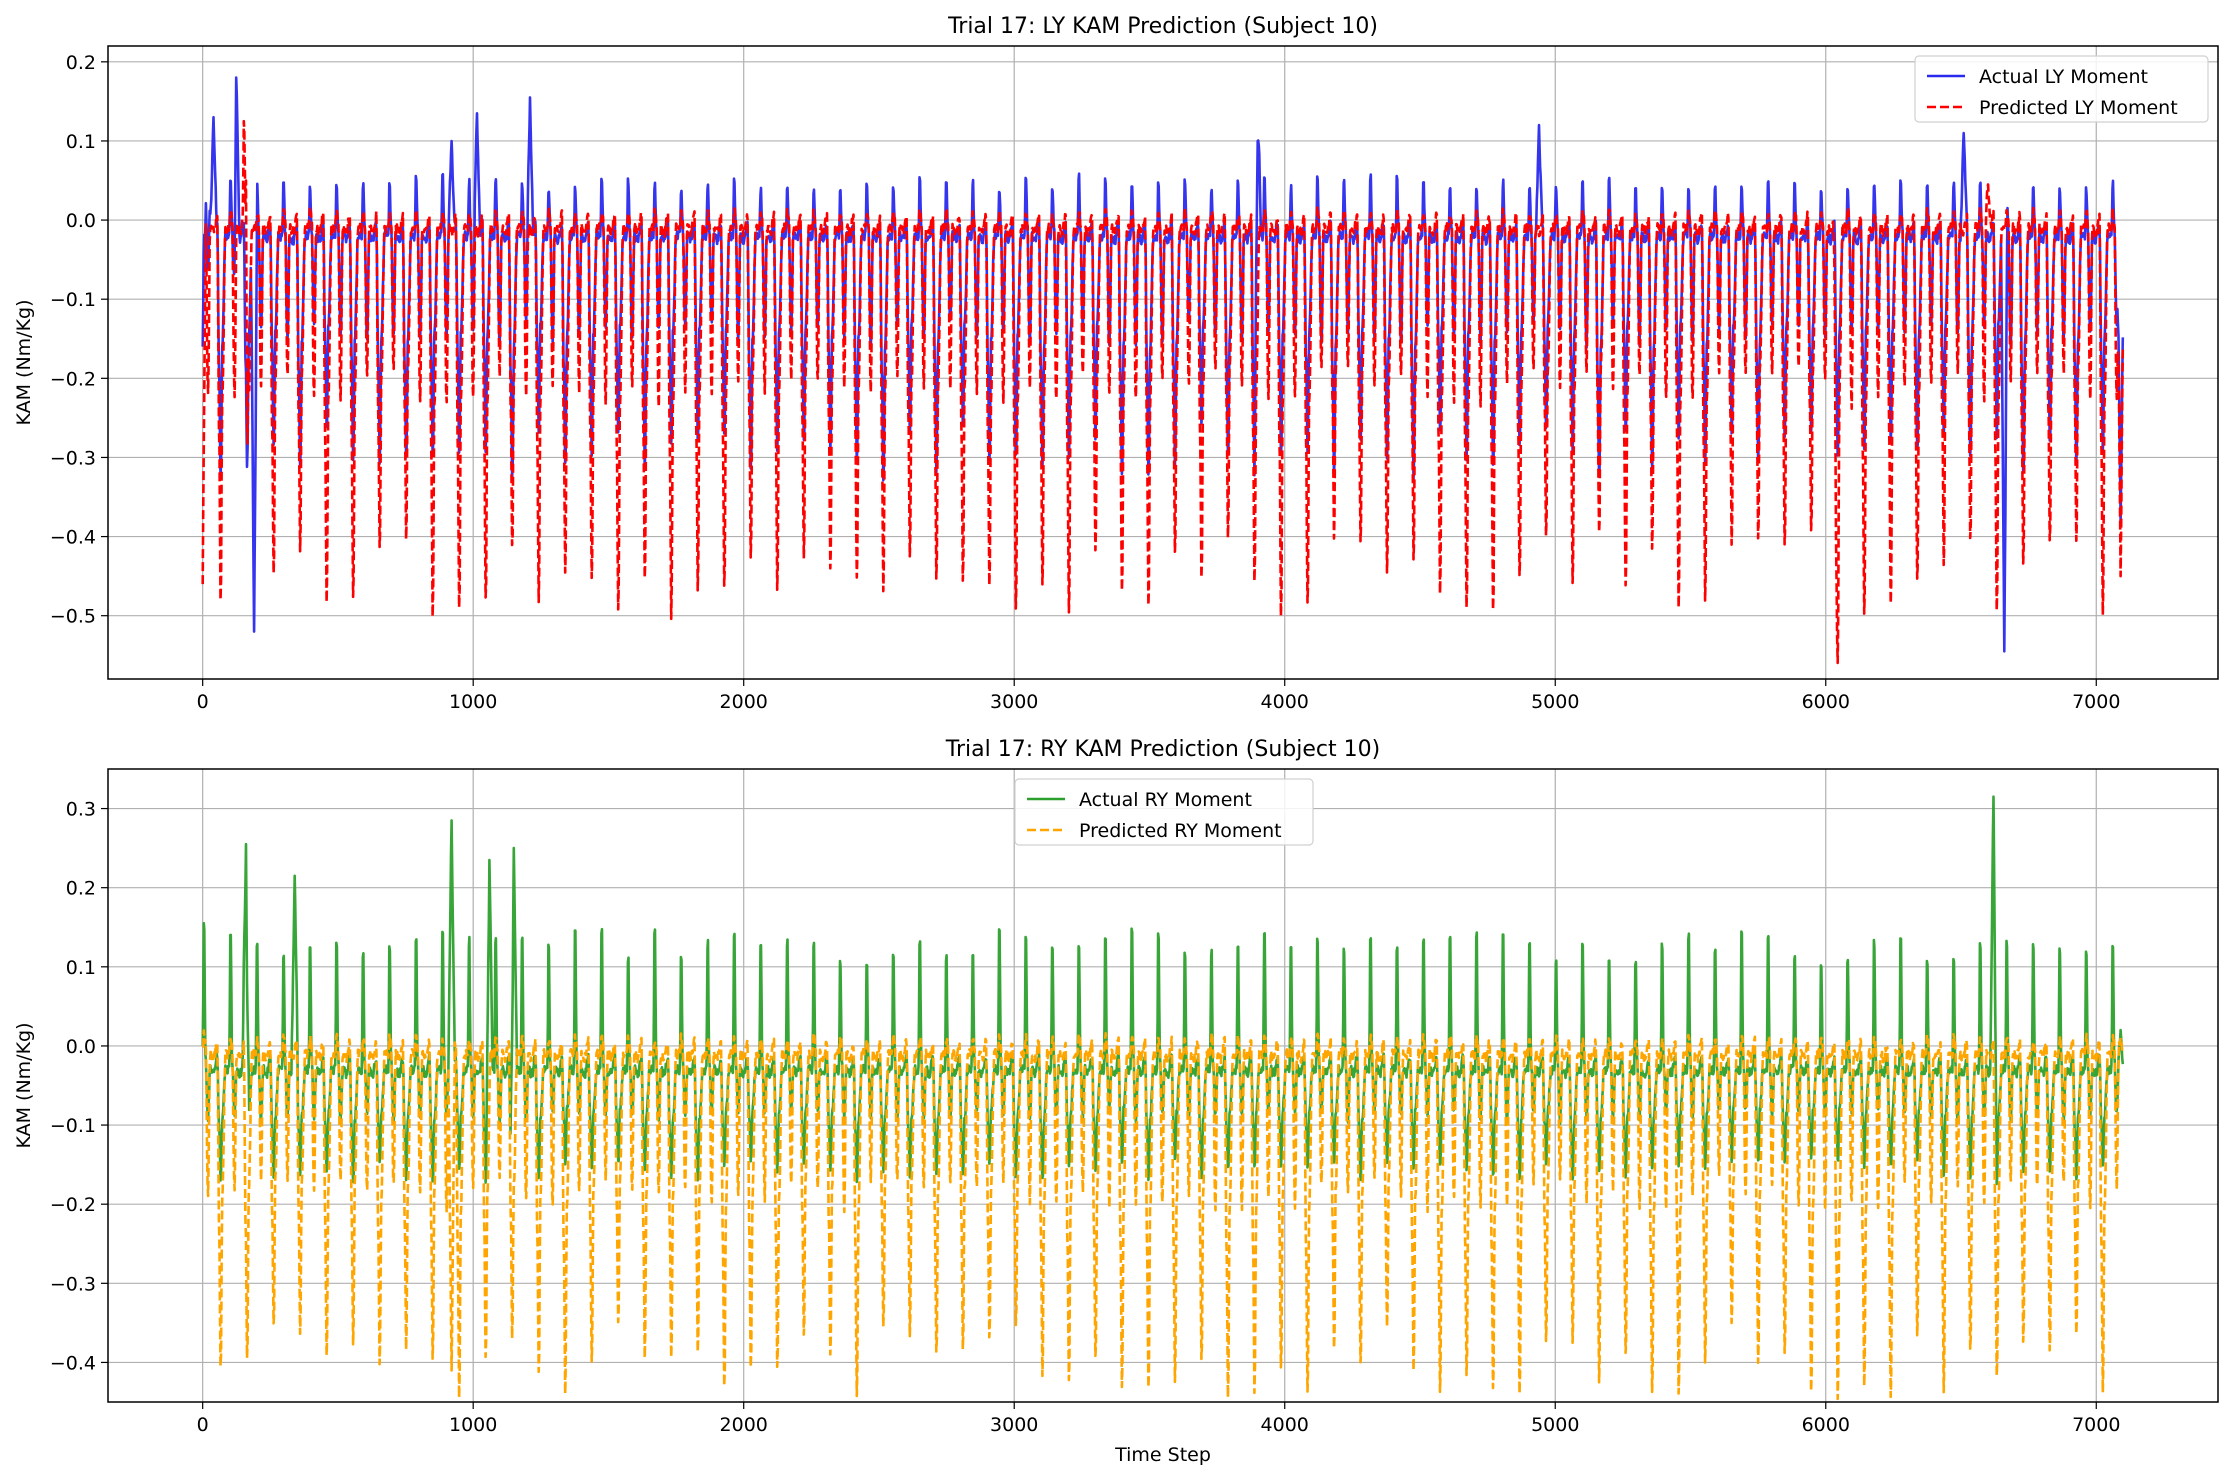 The image size is (2234, 1481). I want to click on legend-label: Actual RY Moment, so click(1165, 800).